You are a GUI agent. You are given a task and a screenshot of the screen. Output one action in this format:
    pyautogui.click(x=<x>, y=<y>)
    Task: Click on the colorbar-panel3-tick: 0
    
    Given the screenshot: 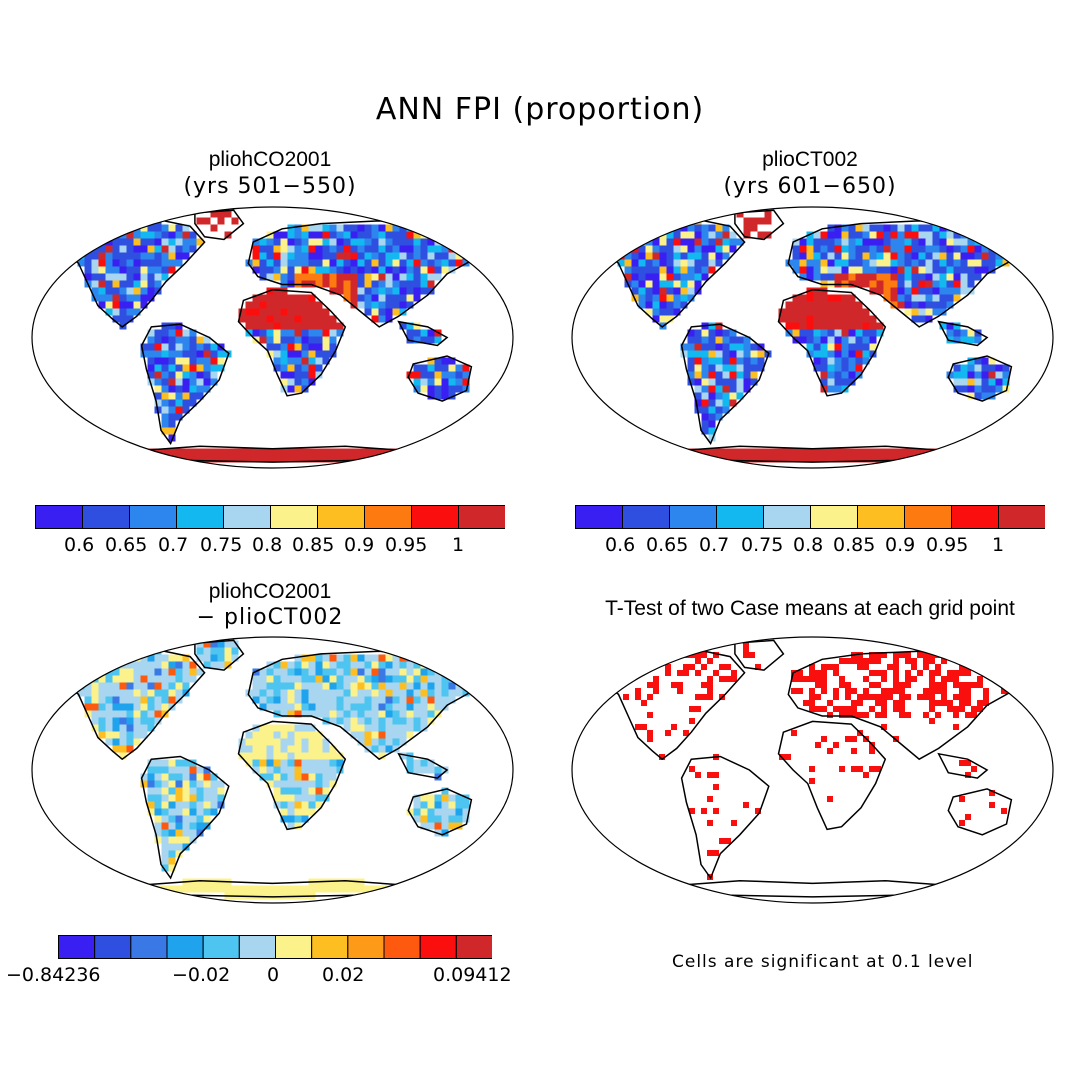 What is the action you would take?
    pyautogui.click(x=273, y=975)
    